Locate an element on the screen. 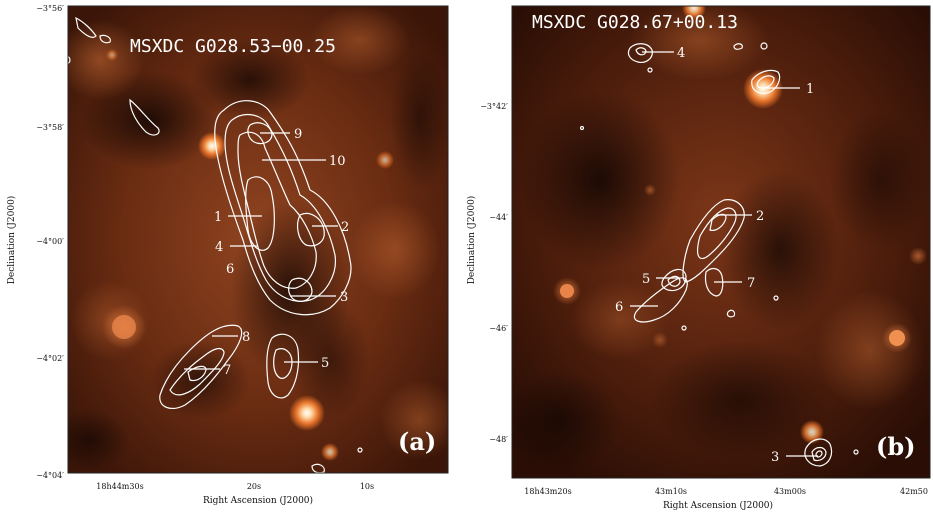 This screenshot has width=933, height=514. x-axis-label-b: Right Ascension (J2000) is located at coordinates (718, 505).